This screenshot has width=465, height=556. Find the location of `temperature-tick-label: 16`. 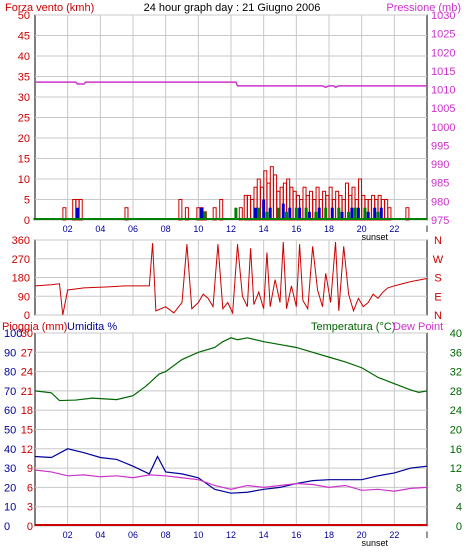

temperature-tick-label: 16 is located at coordinates (456, 450).